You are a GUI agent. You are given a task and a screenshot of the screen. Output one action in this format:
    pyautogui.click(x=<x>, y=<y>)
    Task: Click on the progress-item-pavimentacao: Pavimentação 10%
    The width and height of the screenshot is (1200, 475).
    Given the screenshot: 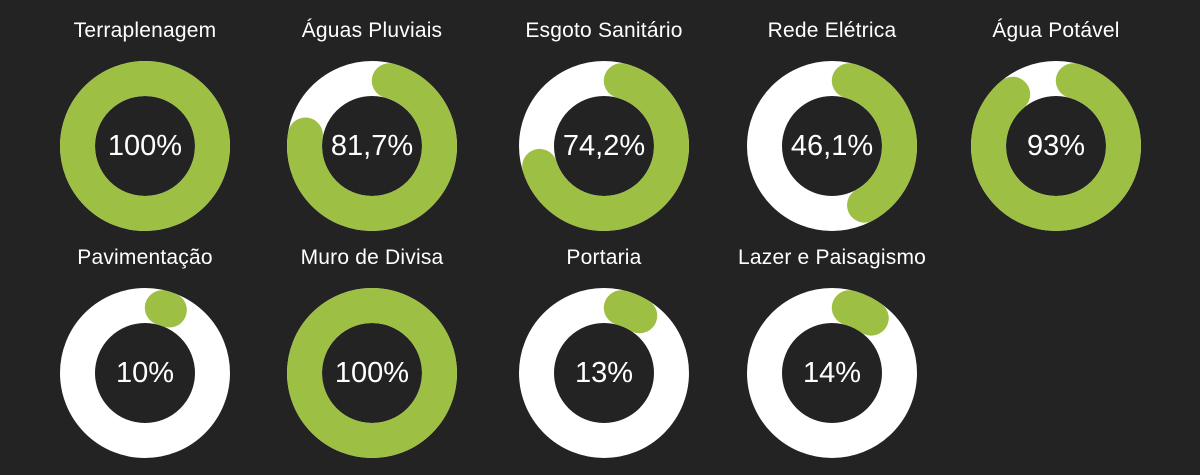 What is the action you would take?
    pyautogui.click(x=145, y=352)
    